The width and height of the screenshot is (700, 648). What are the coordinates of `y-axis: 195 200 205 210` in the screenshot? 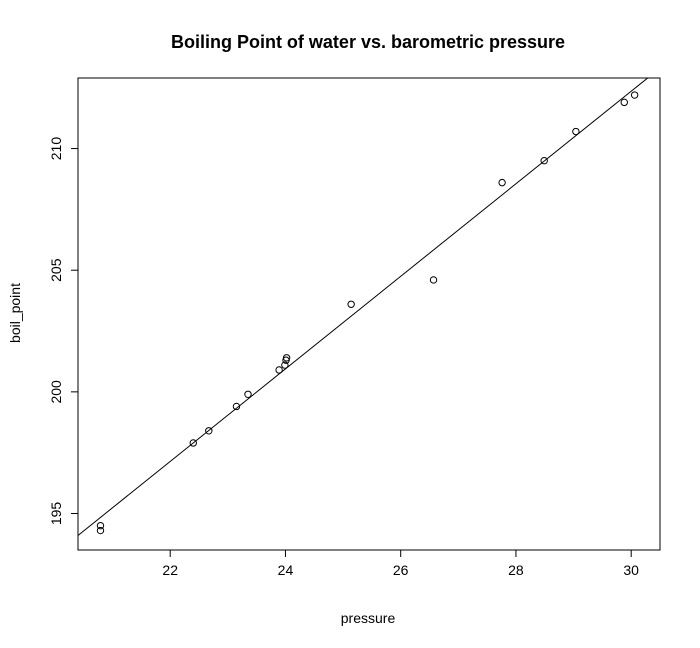 It's located at (63, 331).